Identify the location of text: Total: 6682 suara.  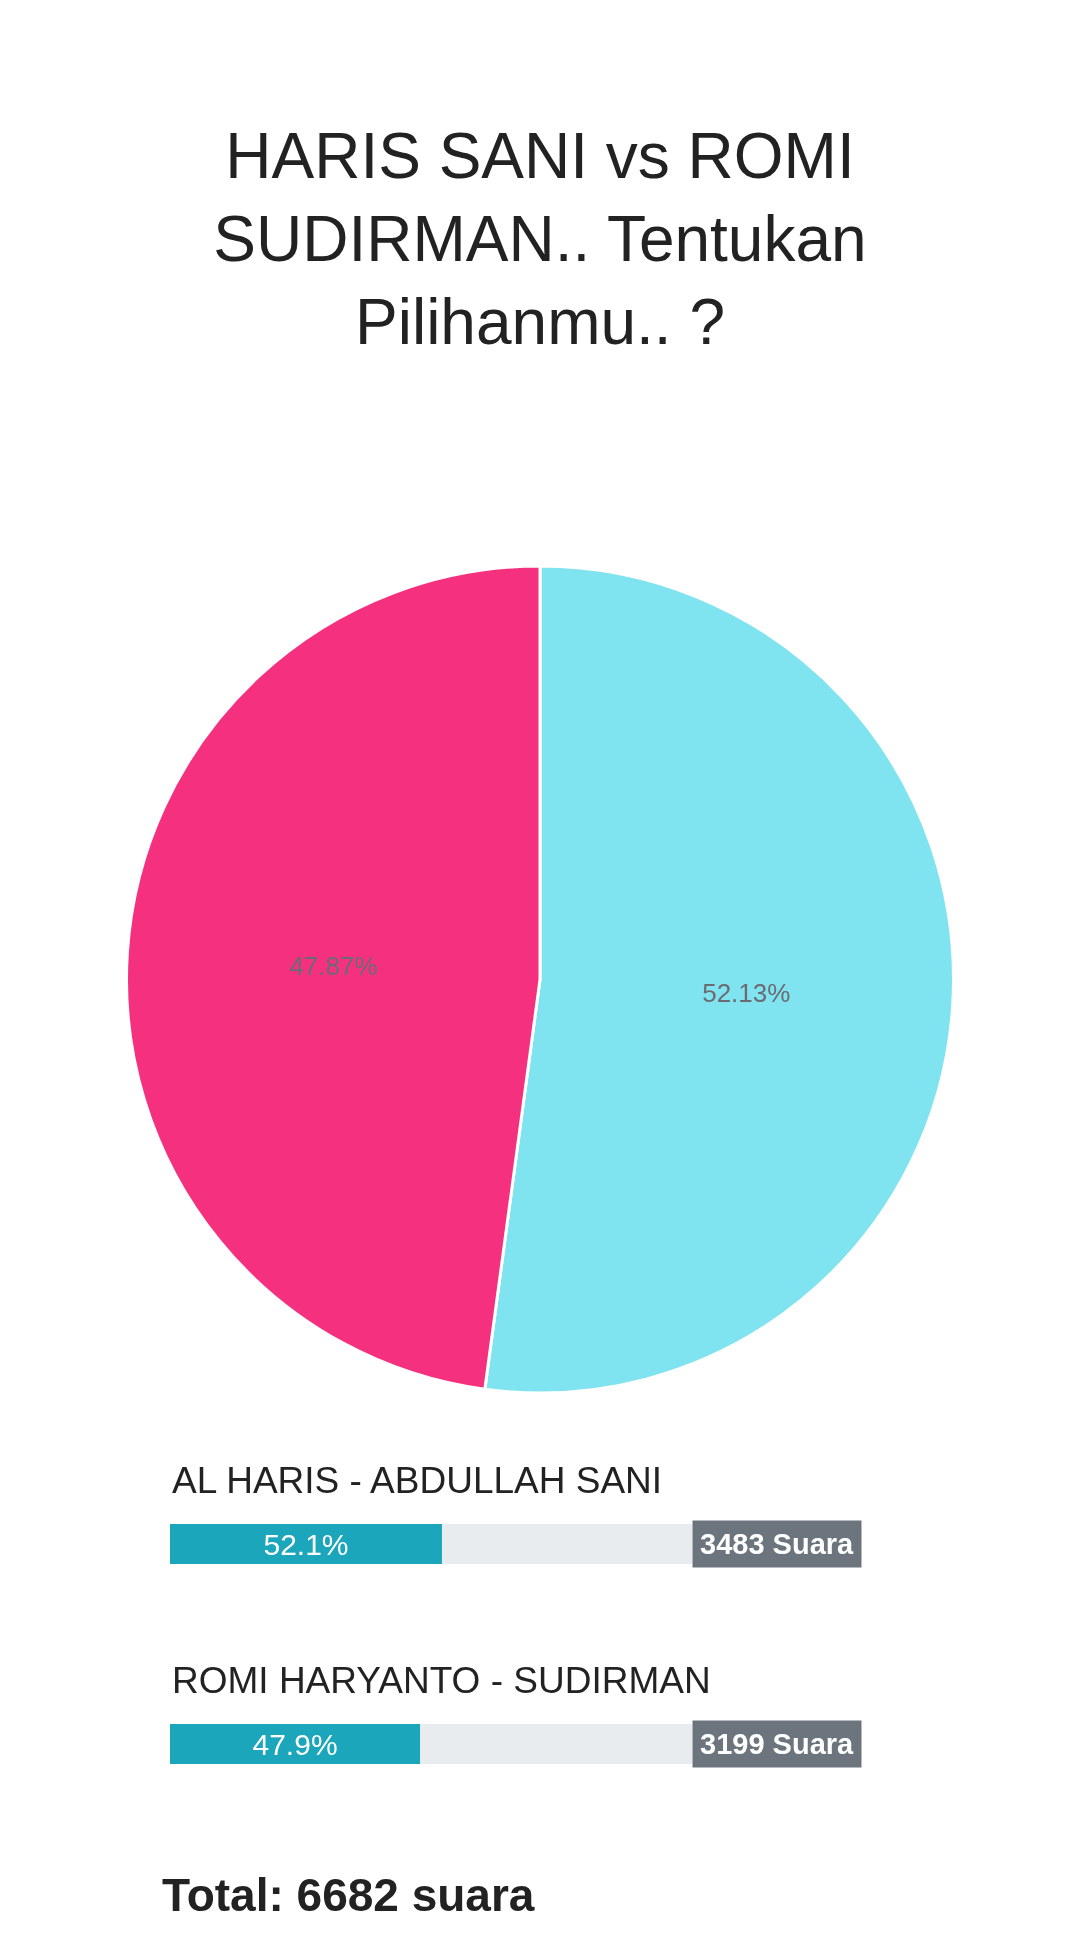
(348, 1895).